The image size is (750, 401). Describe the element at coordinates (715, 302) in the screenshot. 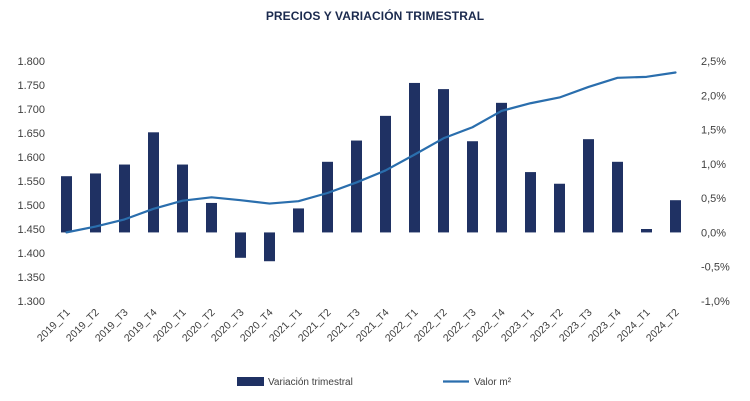

I see `right-axis-tick: -1,0%` at that location.